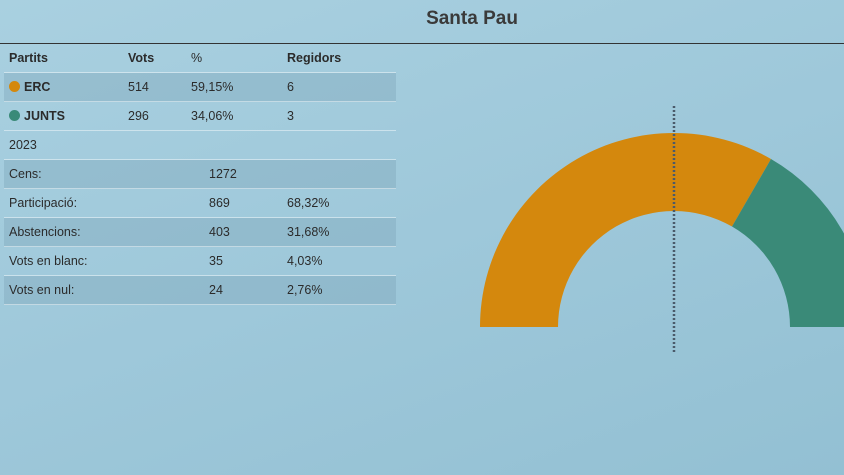 The height and width of the screenshot is (475, 844). I want to click on erc-color-dot, so click(14, 86).